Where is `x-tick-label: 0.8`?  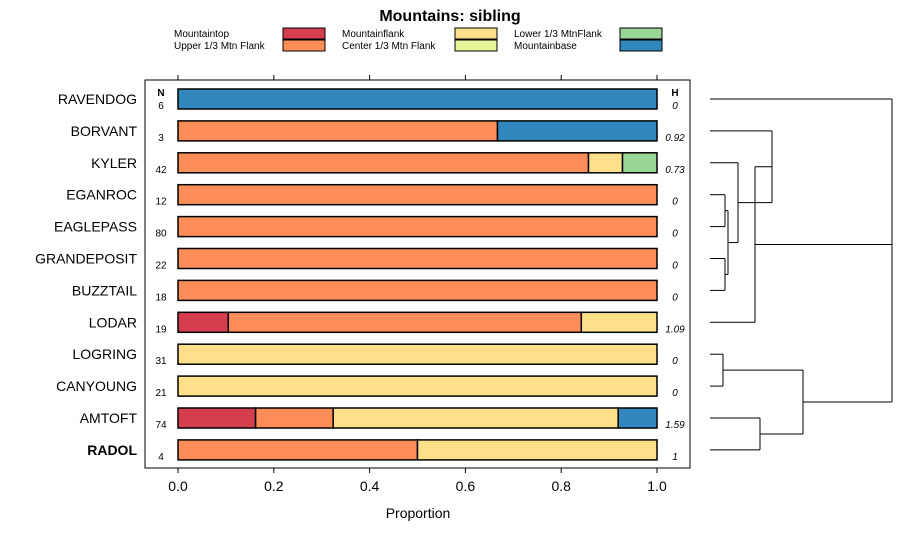 x-tick-label: 0.8 is located at coordinates (561, 486).